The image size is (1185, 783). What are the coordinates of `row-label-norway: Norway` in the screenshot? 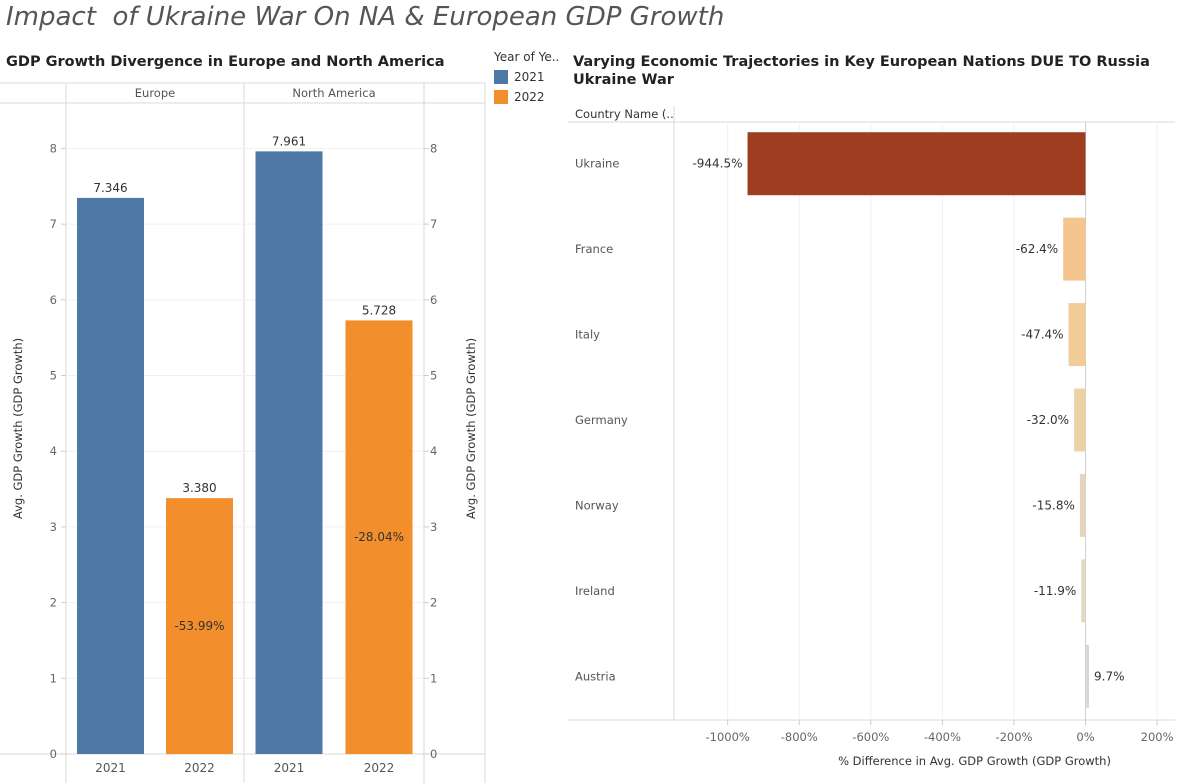 It's located at (597, 505).